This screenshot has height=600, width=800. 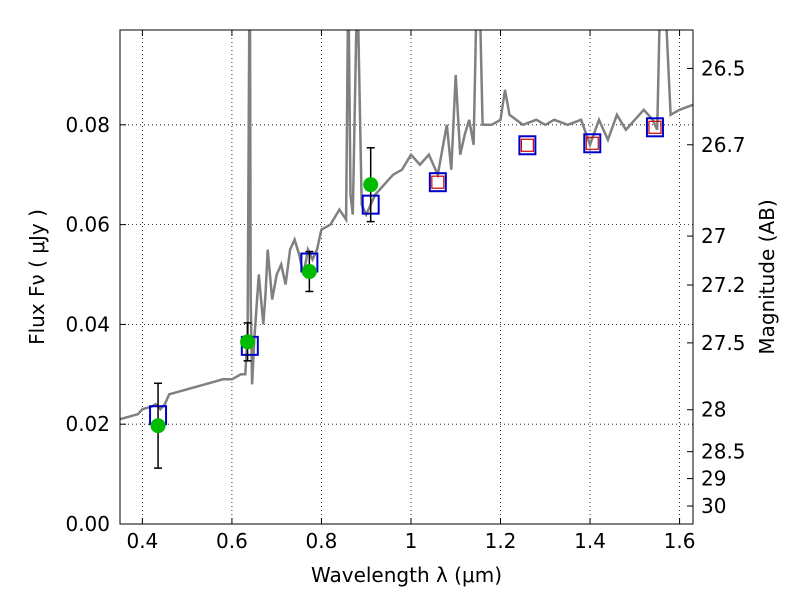 What do you see at coordinates (87, 324) in the screenshot?
I see `y-tick-label: 0.04` at bounding box center [87, 324].